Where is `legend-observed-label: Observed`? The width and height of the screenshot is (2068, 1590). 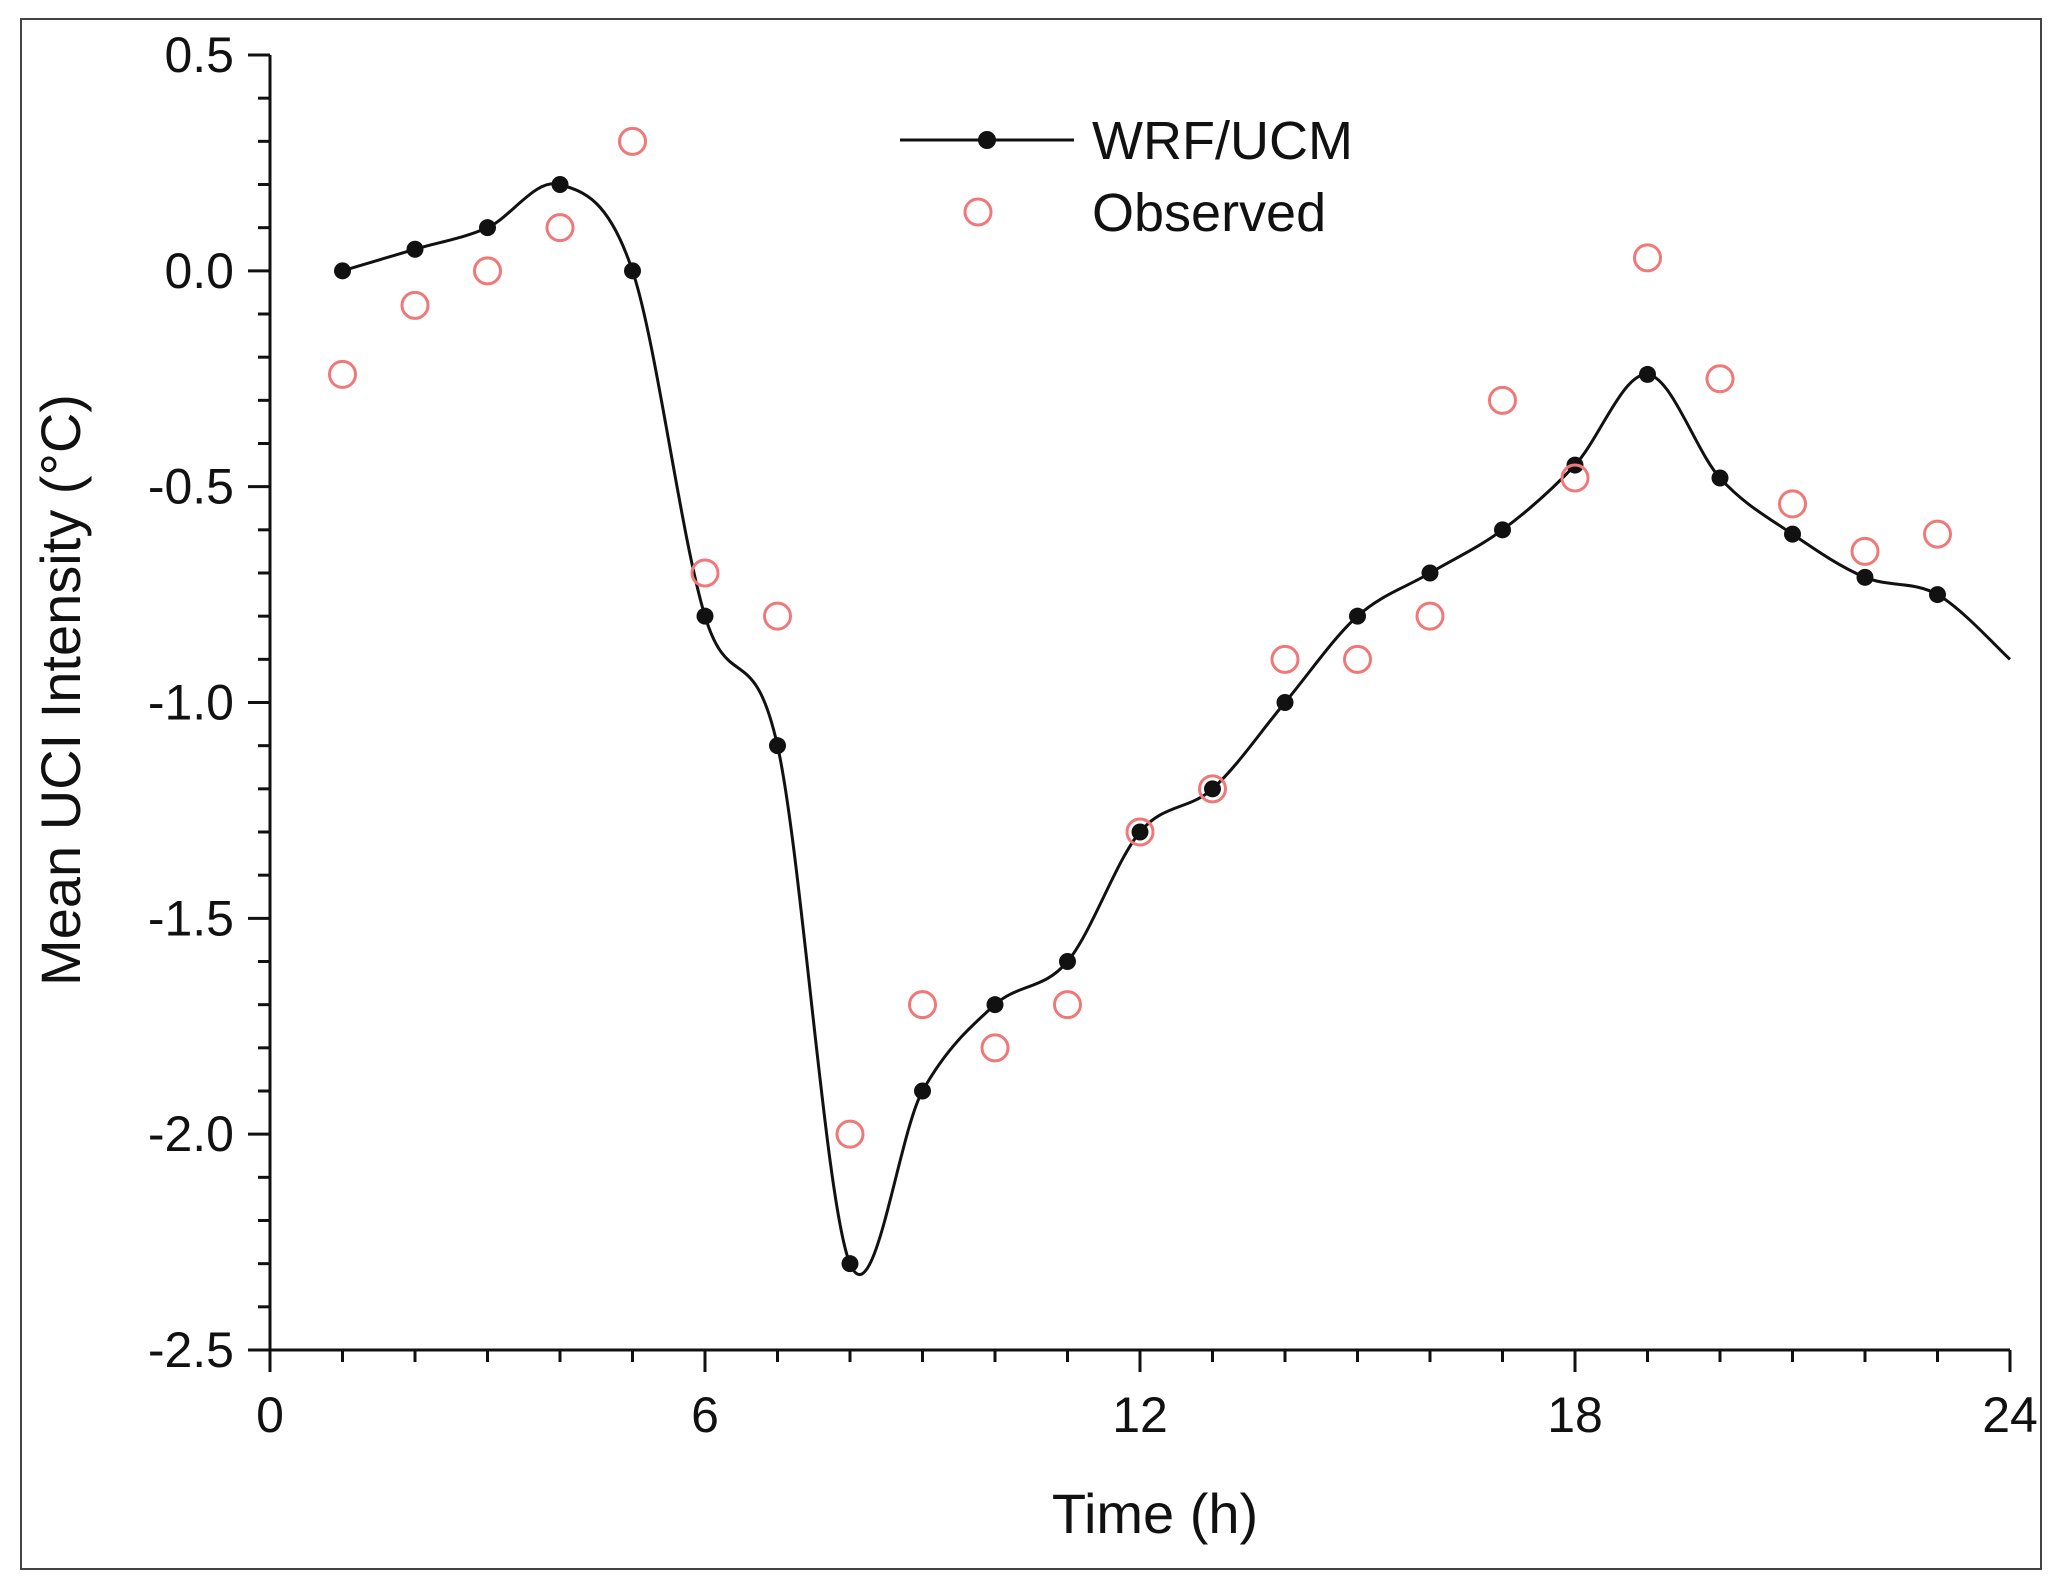
legend-observed-label: Observed is located at coordinates (1209, 213).